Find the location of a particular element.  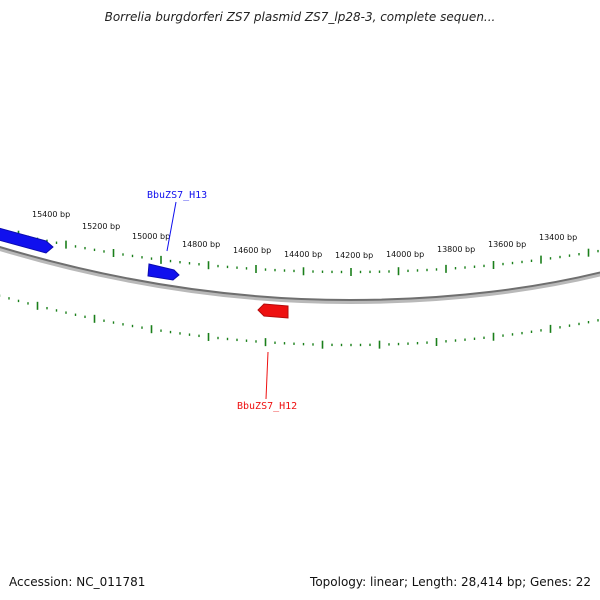

gene-label-leader-bbuzs7-h13 is located at coordinates (171, 226).